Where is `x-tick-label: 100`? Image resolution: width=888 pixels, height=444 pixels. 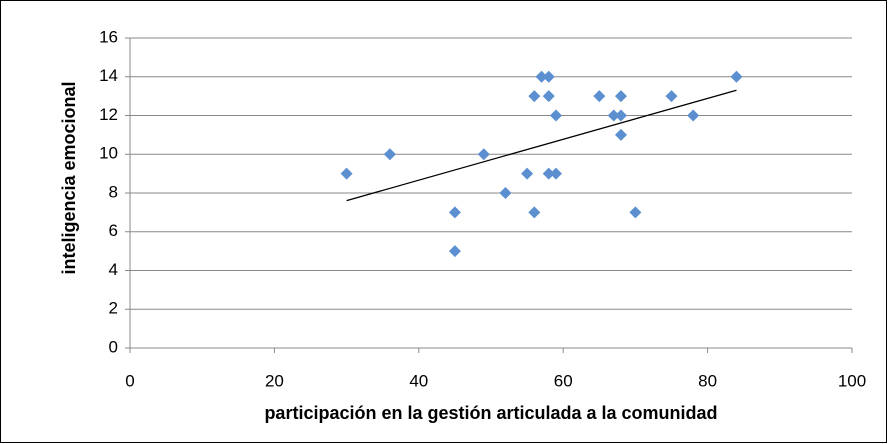 x-tick-label: 100 is located at coordinates (852, 380).